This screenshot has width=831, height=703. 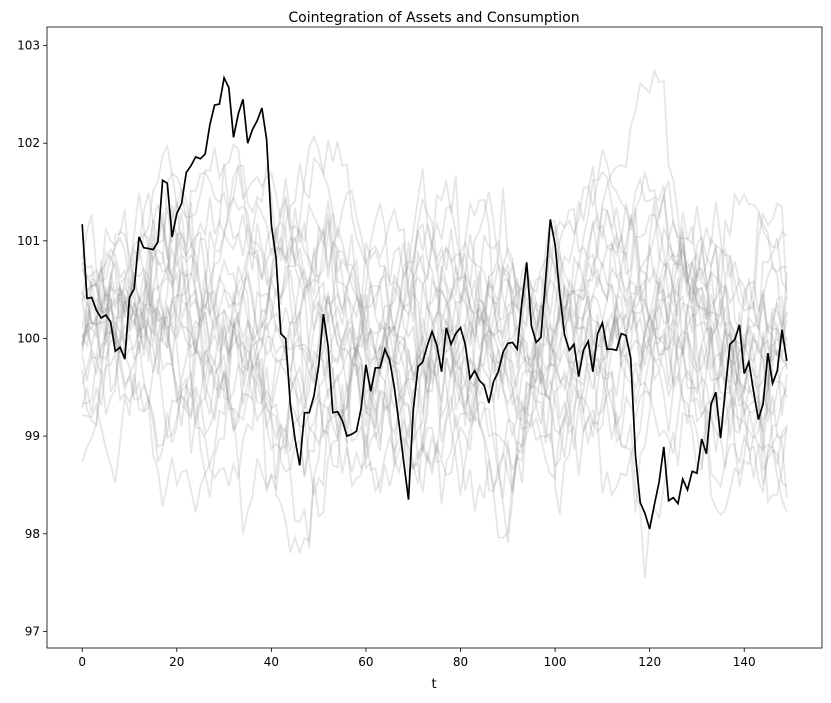 What do you see at coordinates (555, 662) in the screenshot?
I see `x-tick-label: 100` at bounding box center [555, 662].